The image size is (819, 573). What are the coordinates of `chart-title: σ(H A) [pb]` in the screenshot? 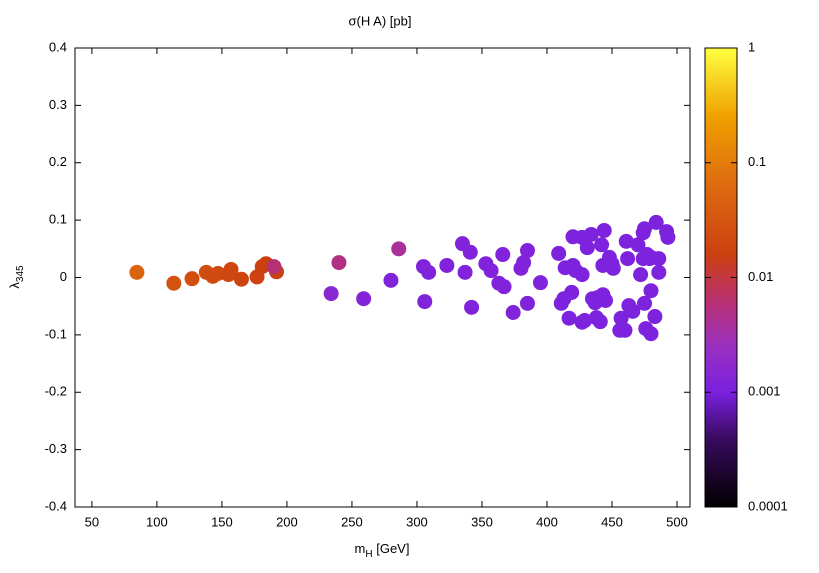 It's located at (380, 20).